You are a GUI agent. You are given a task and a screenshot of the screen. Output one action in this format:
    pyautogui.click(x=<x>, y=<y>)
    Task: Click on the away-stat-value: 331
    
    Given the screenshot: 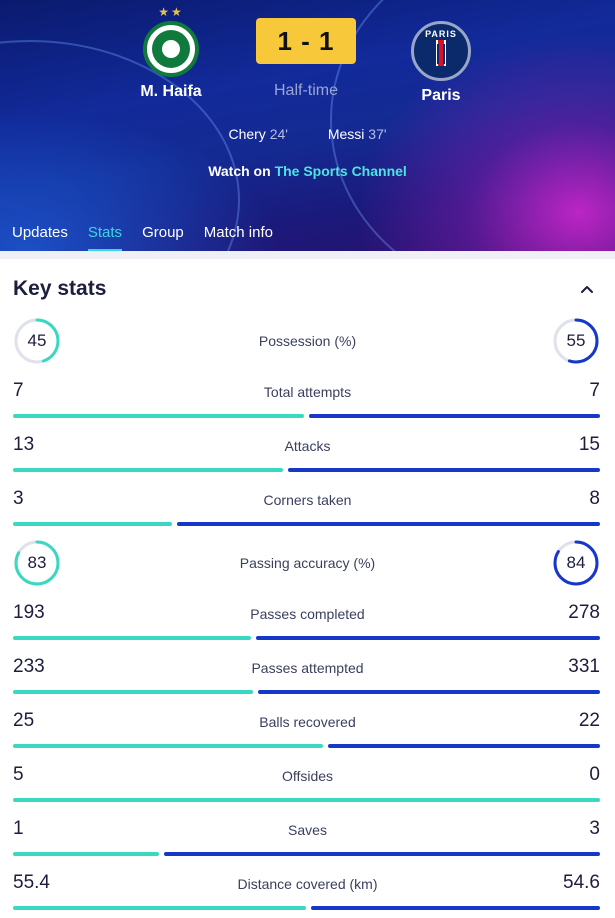 What is the action you would take?
    pyautogui.click(x=584, y=666)
    